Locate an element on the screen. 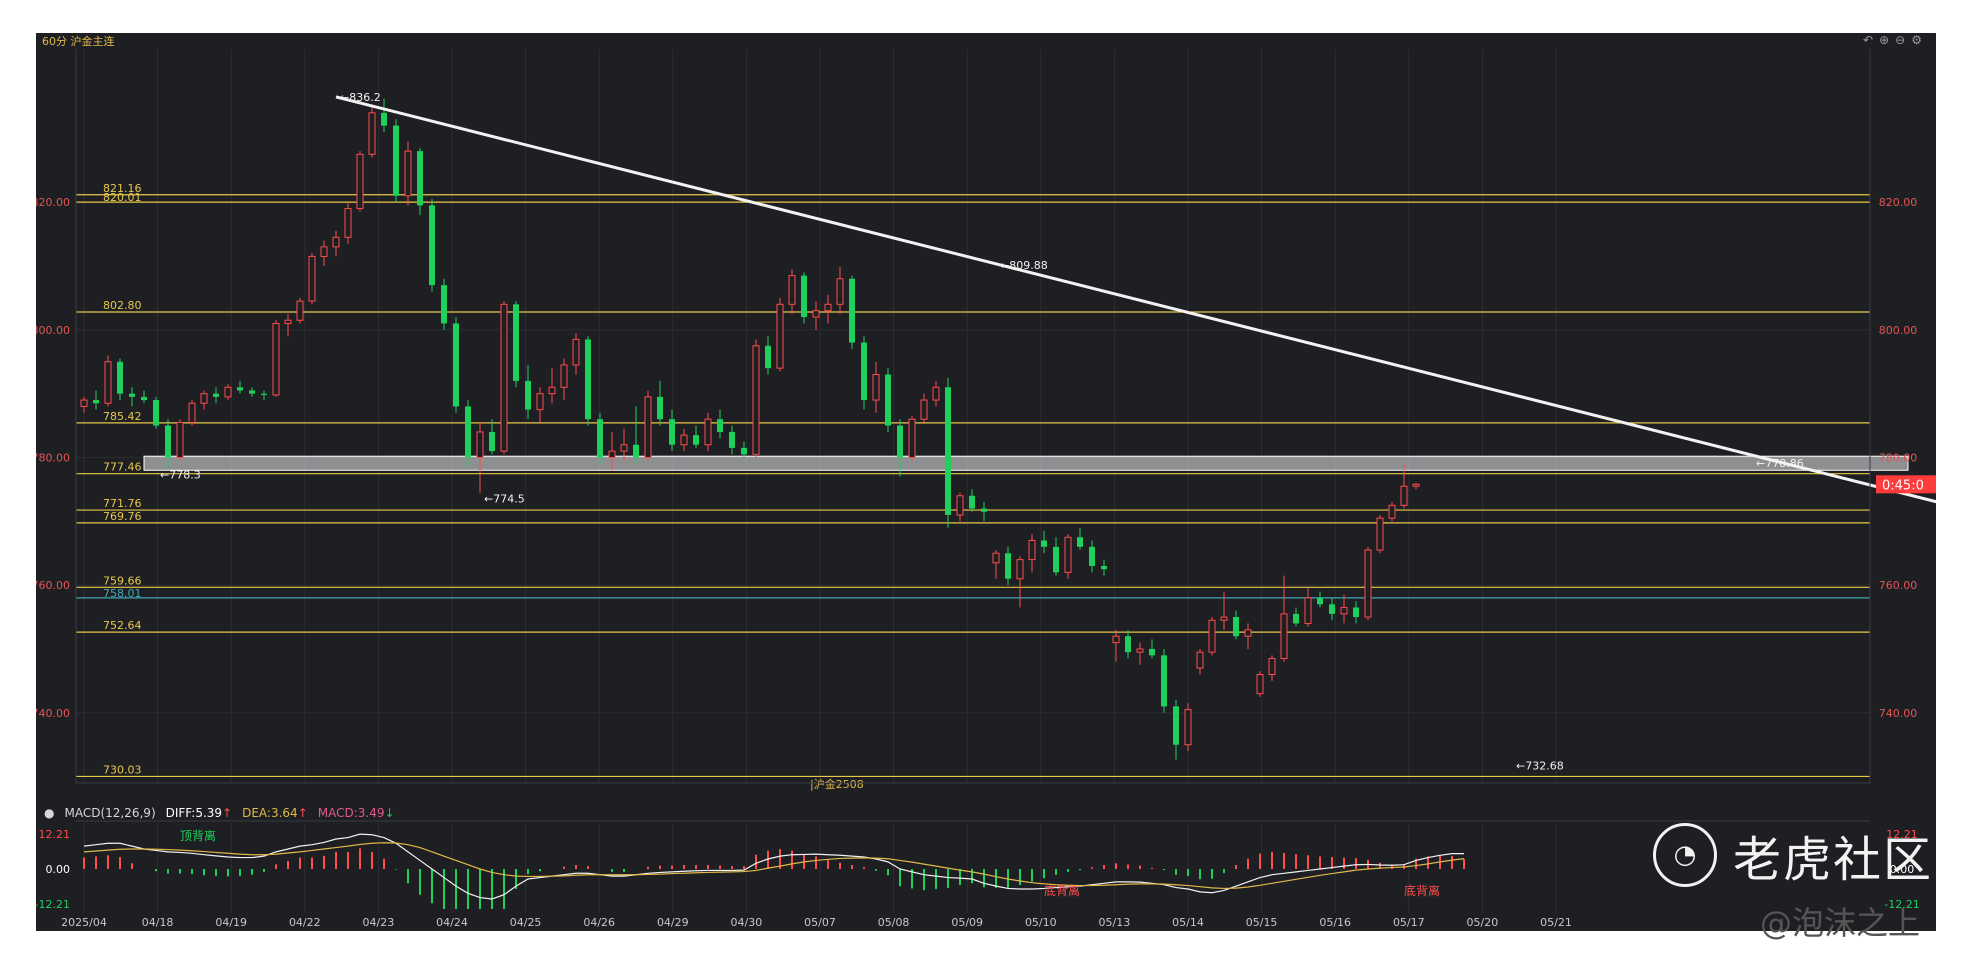 This screenshot has width=1973, height=968. y-tick-label: 820.00 is located at coordinates (53, 202).